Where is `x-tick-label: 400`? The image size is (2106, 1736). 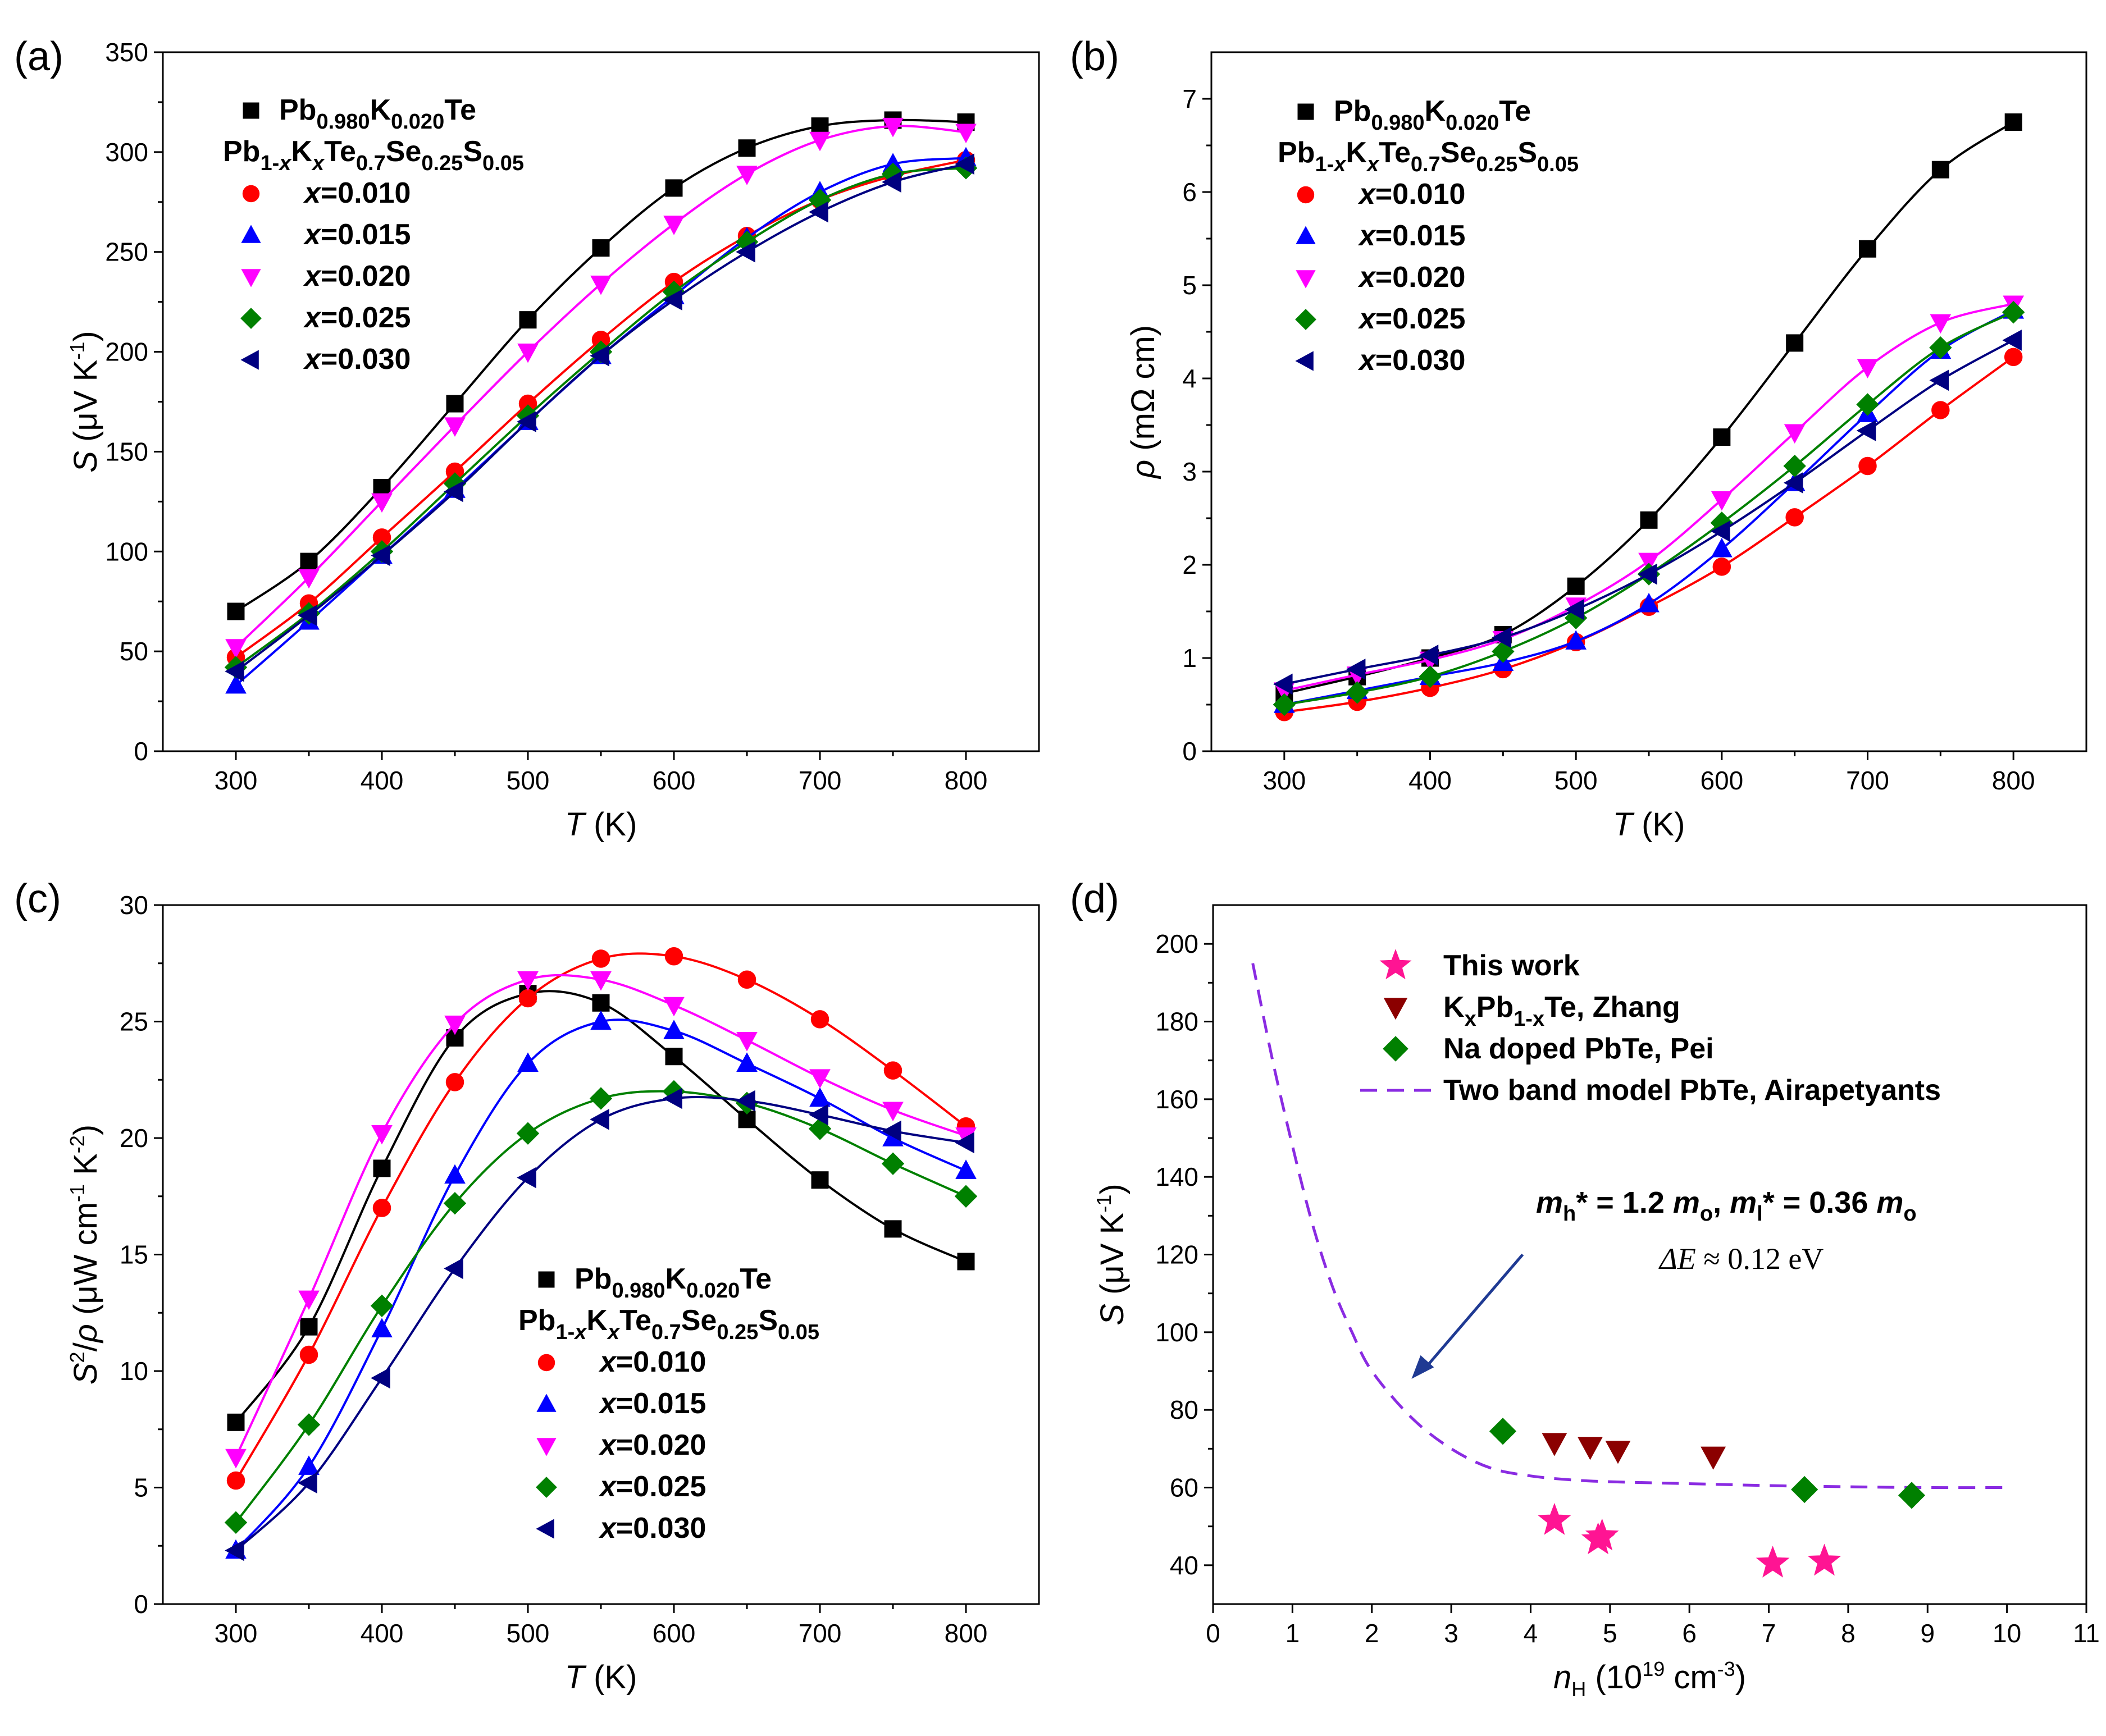 x-tick-label: 400 is located at coordinates (1430, 781).